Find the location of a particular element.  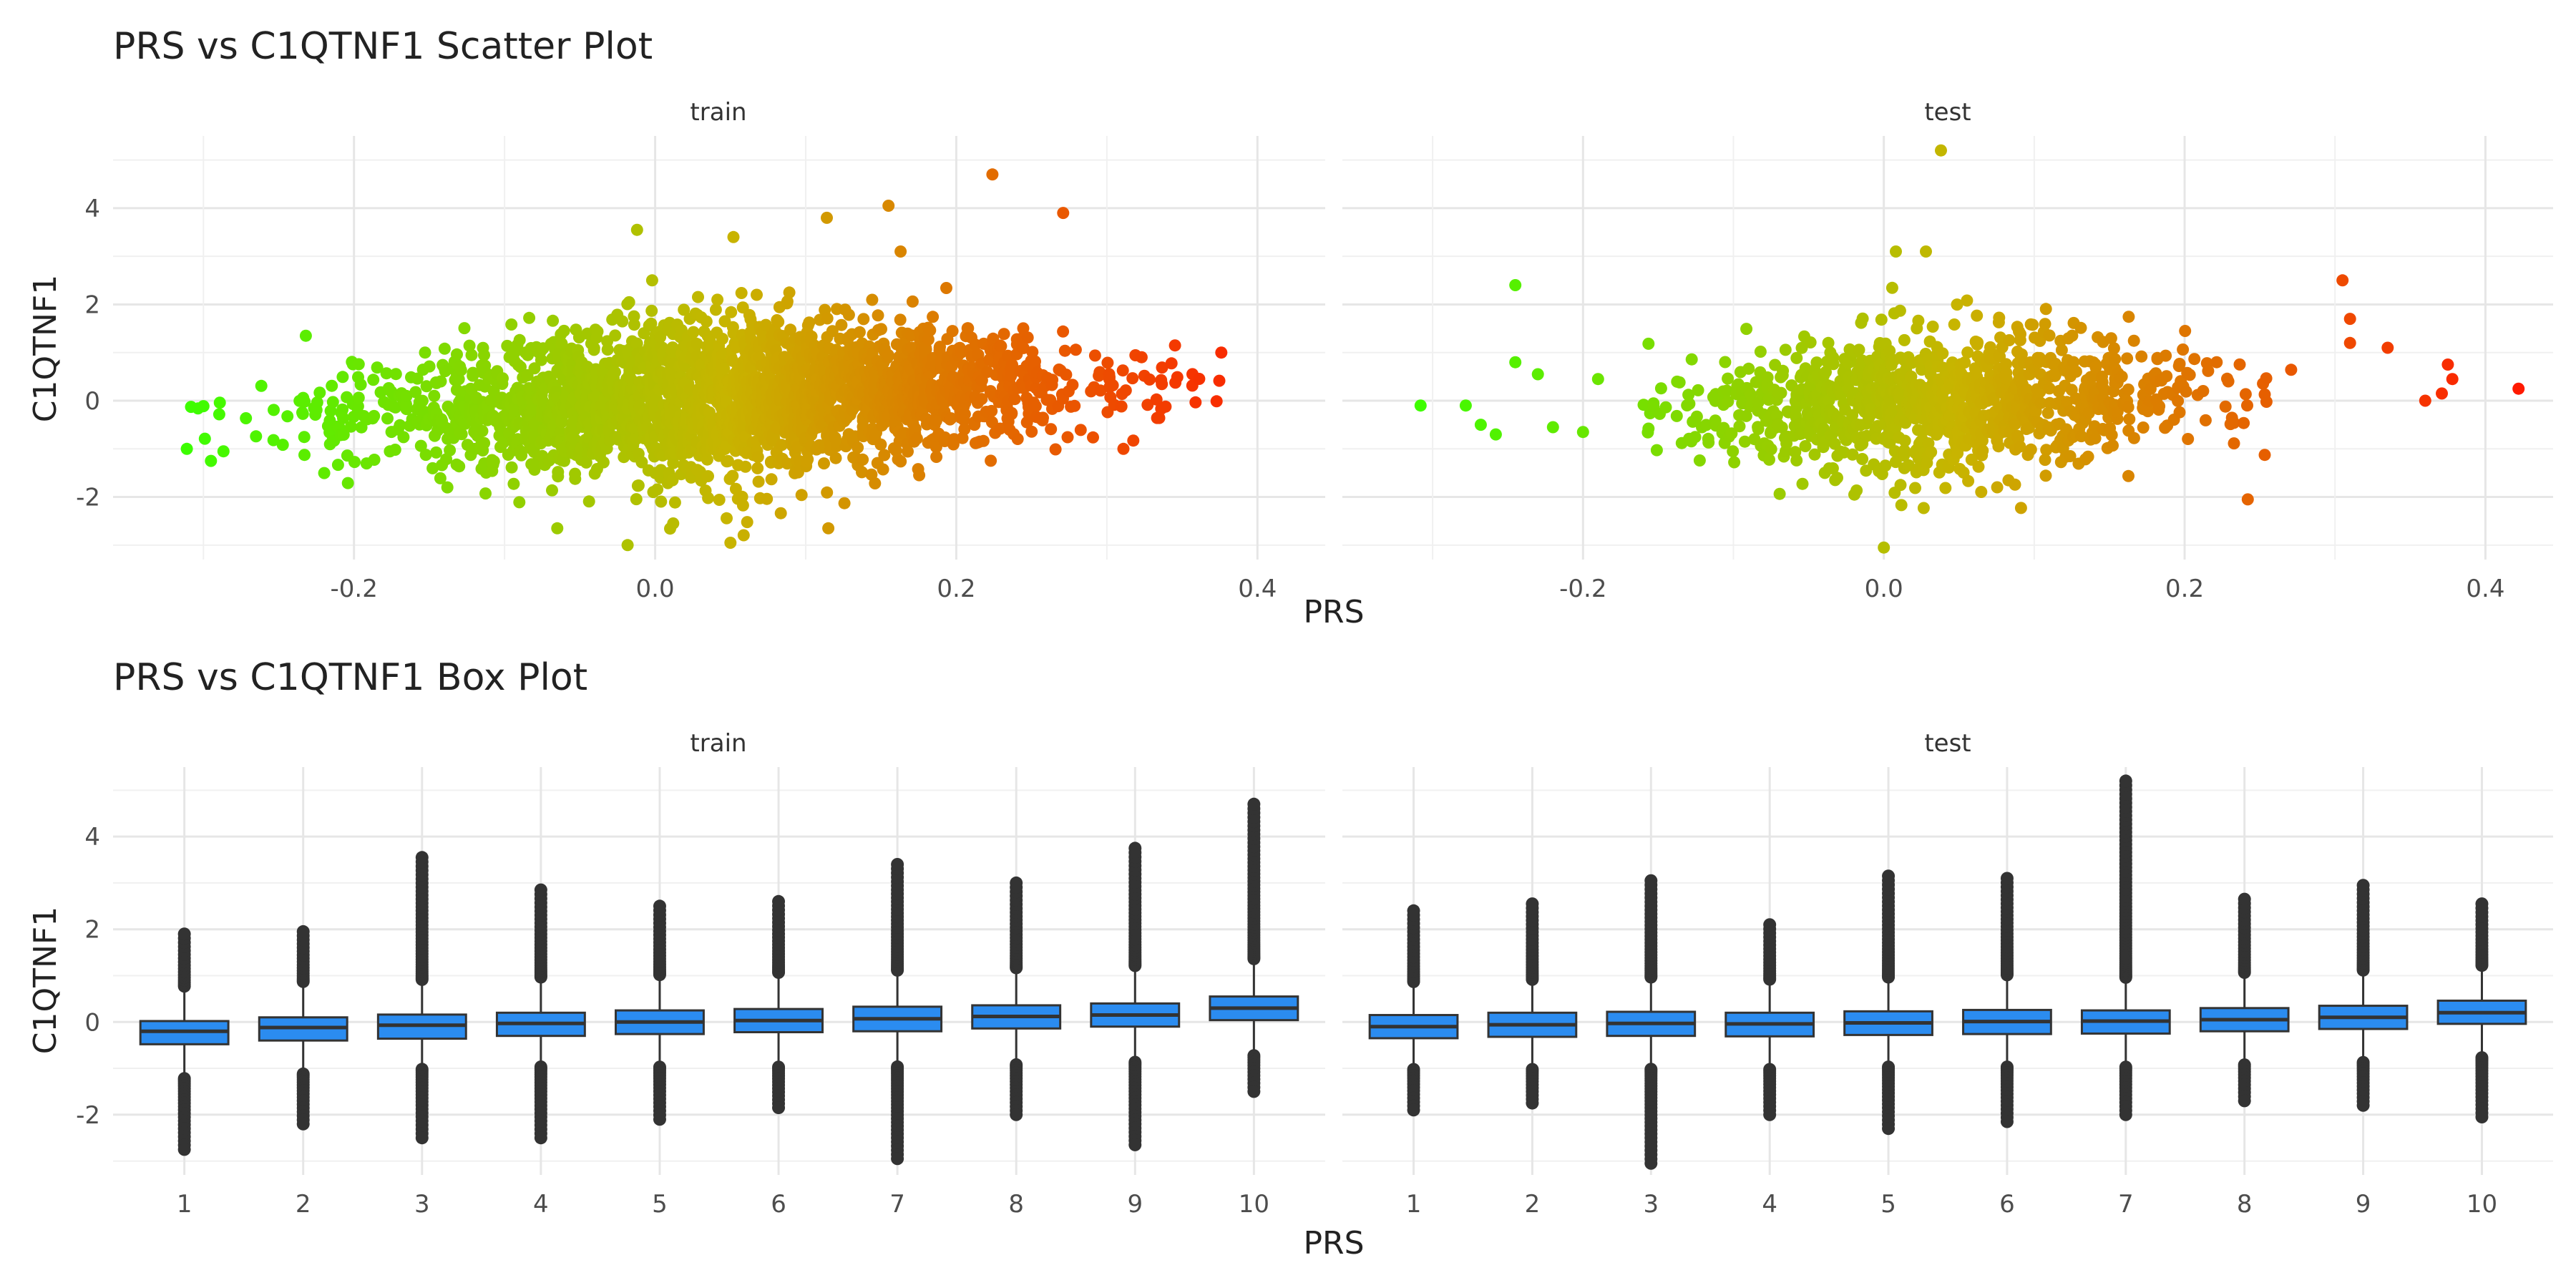

box-facet-label-test: test is located at coordinates (1947, 743).